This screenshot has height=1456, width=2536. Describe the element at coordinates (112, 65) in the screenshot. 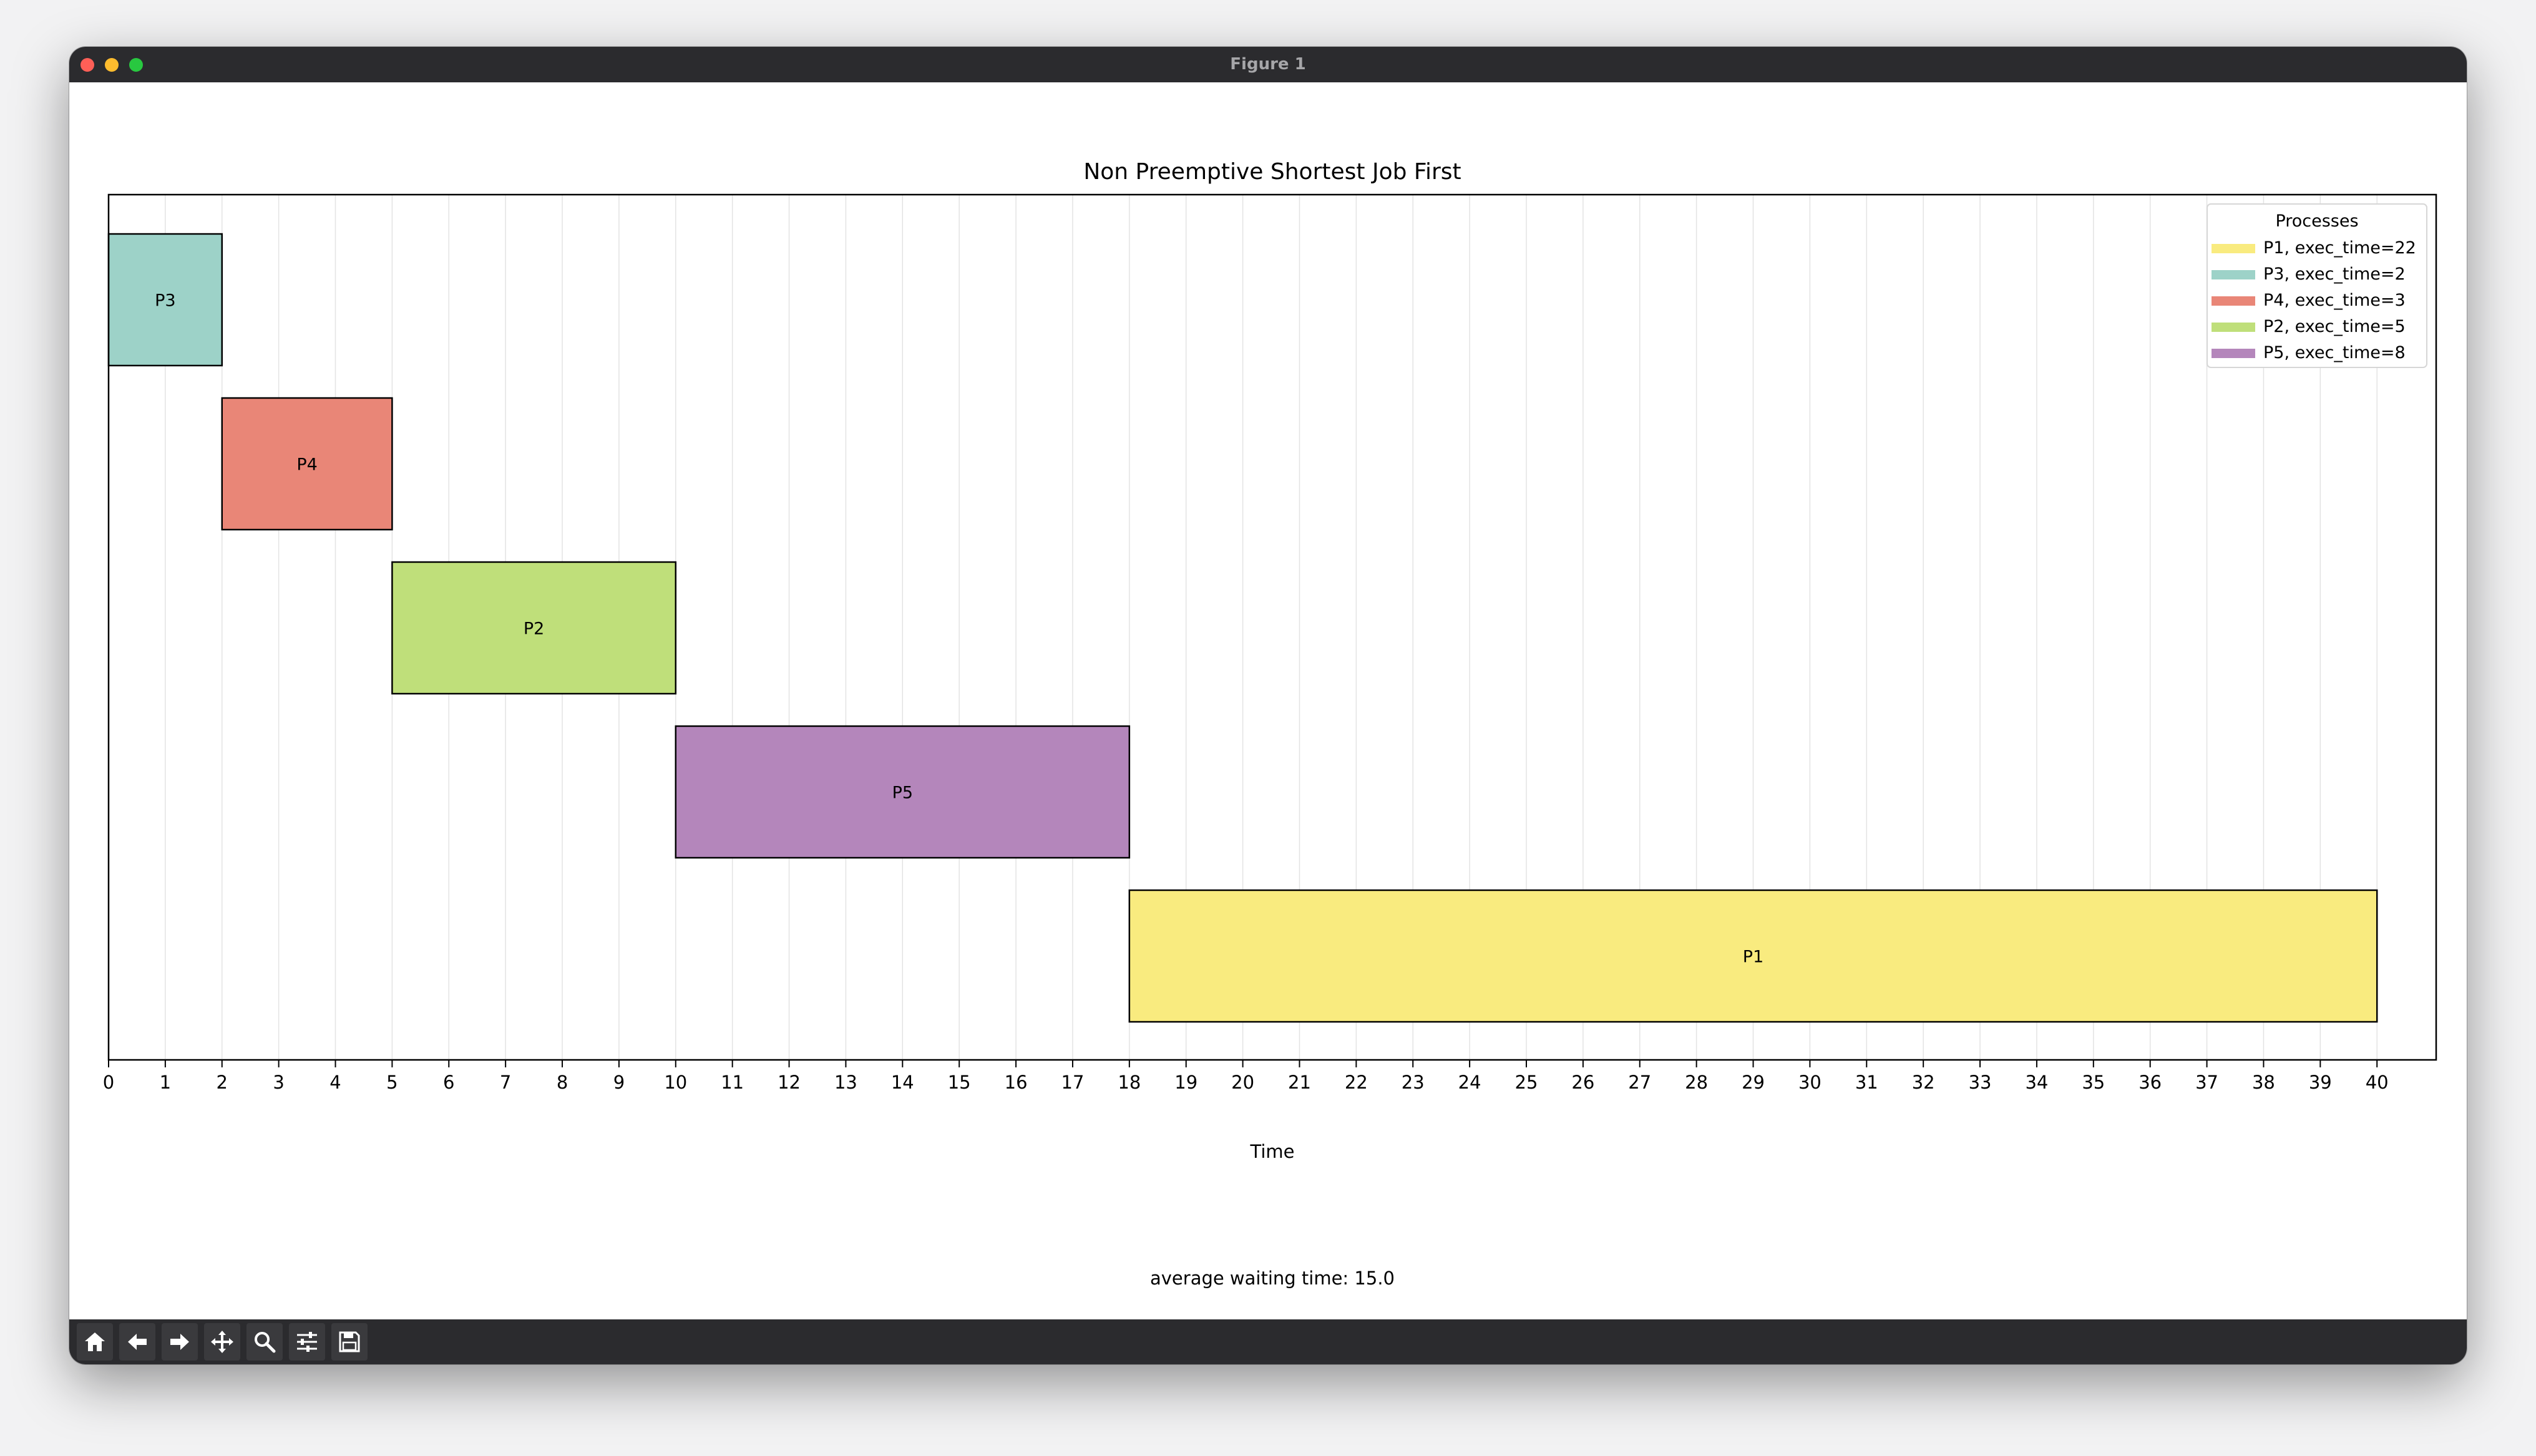

I see `minimize-window-button` at that location.